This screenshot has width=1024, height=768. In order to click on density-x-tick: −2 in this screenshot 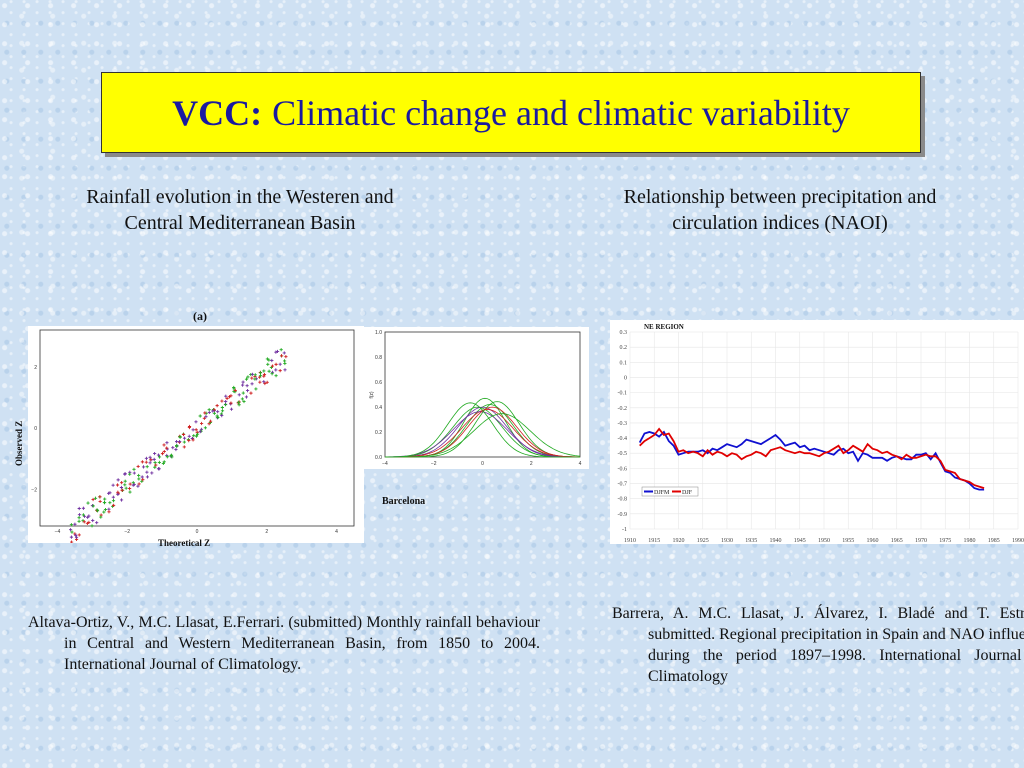, I will do `click(434, 464)`.